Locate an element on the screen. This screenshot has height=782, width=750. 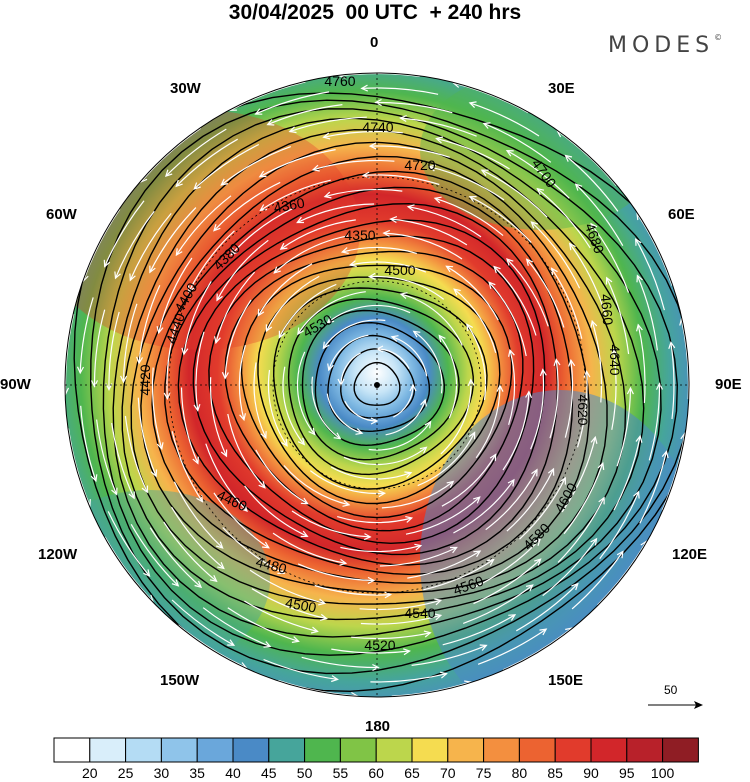
colorbar-label: 100 is located at coordinates (662, 773).